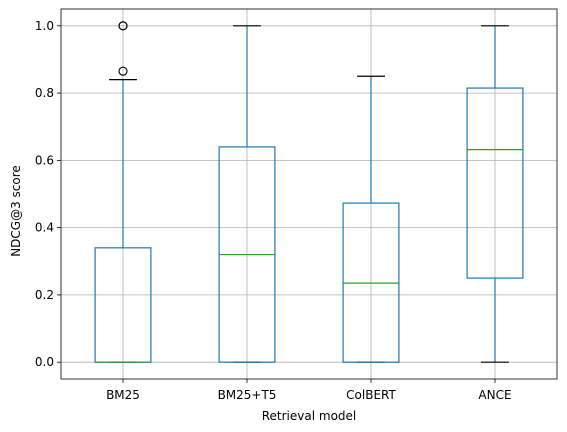 The height and width of the screenshot is (432, 567). Describe the element at coordinates (44, 93) in the screenshot. I see `y-tick-label: 0.8` at that location.